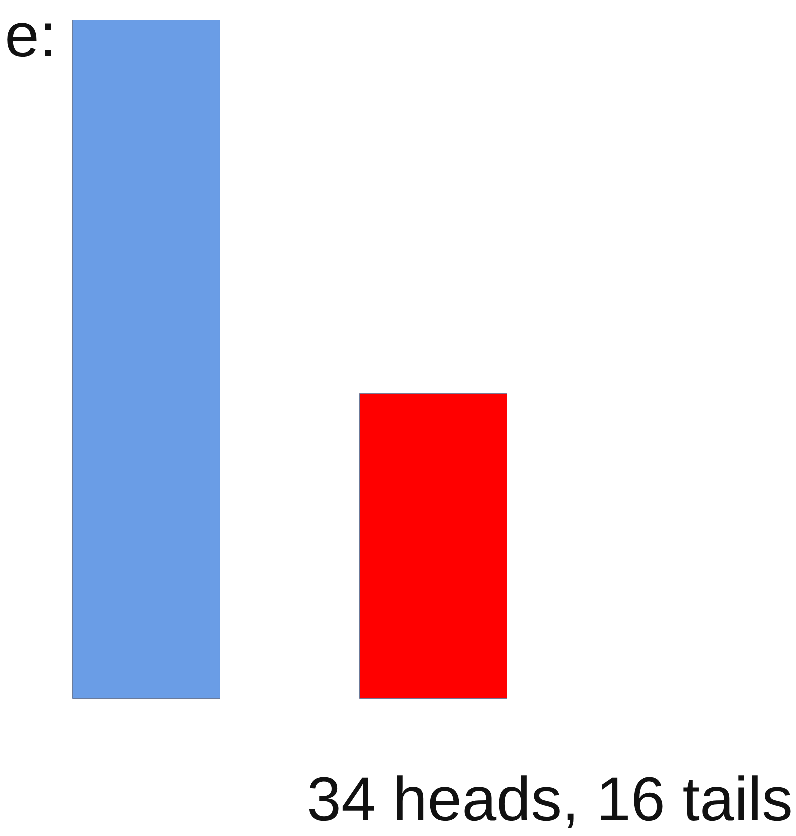  Describe the element at coordinates (550, 800) in the screenshot. I see `x-axis-title: 34 heads, 16 tails` at that location.